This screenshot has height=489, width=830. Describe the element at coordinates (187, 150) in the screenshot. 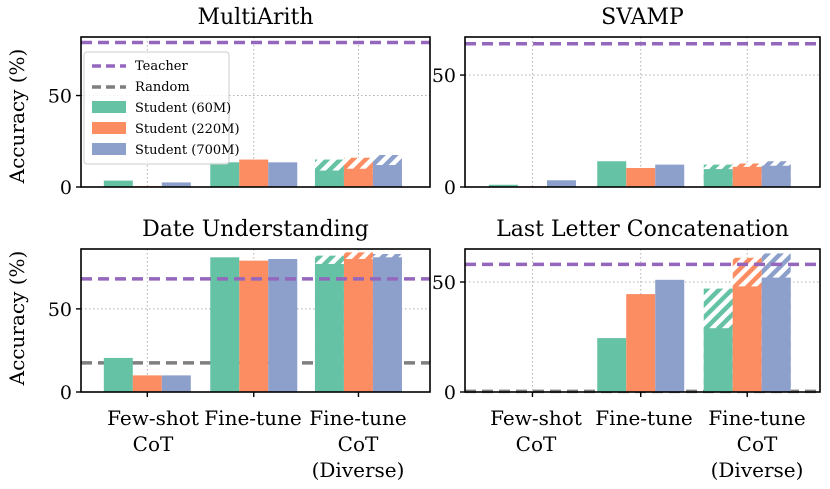

I see `legend-student-700m-label: Student (700M)` at that location.